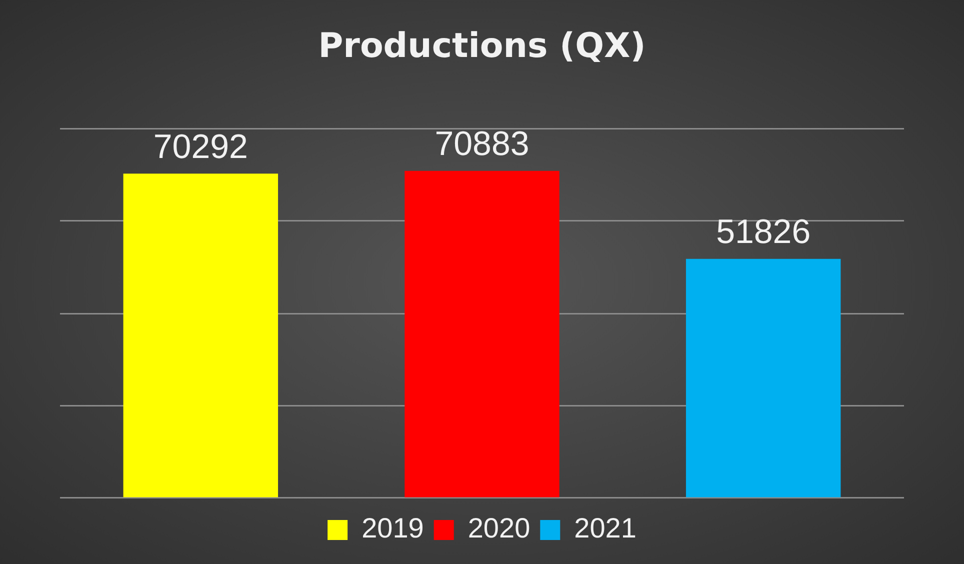 This screenshot has width=964, height=564. Describe the element at coordinates (482, 144) in the screenshot. I see `data-label: 70883` at that location.